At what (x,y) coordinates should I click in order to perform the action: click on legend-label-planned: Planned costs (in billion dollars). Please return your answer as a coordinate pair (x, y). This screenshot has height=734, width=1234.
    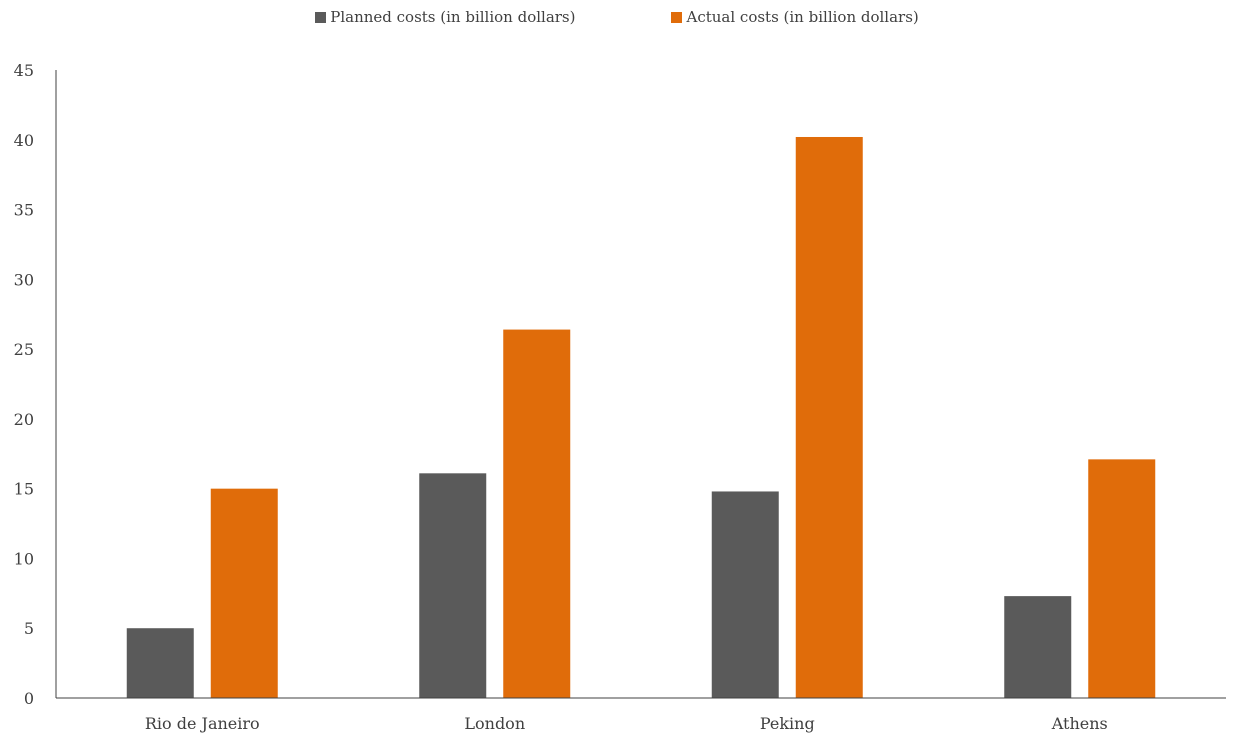
    Looking at the image, I should click on (453, 17).